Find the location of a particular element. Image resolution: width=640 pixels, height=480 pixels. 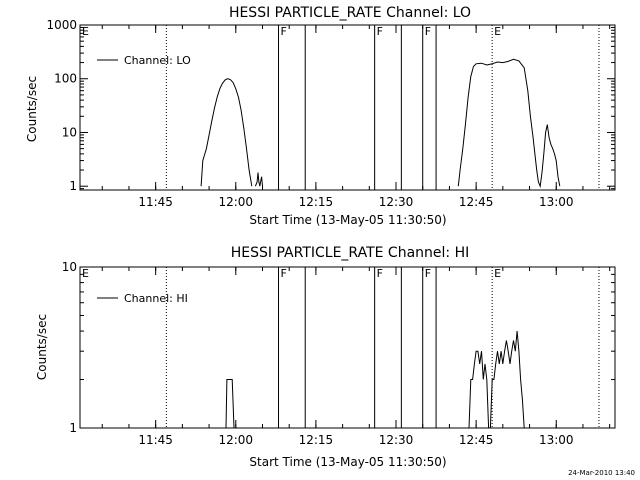

y-tick-label: 100 is located at coordinates (65, 79).